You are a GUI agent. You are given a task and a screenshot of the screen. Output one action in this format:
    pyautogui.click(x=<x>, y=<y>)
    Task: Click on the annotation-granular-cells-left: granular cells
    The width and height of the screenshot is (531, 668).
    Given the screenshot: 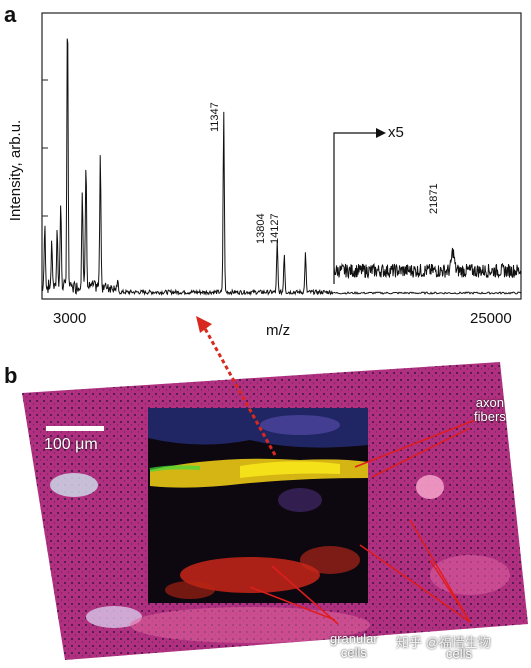 What is the action you would take?
    pyautogui.click(x=354, y=646)
    